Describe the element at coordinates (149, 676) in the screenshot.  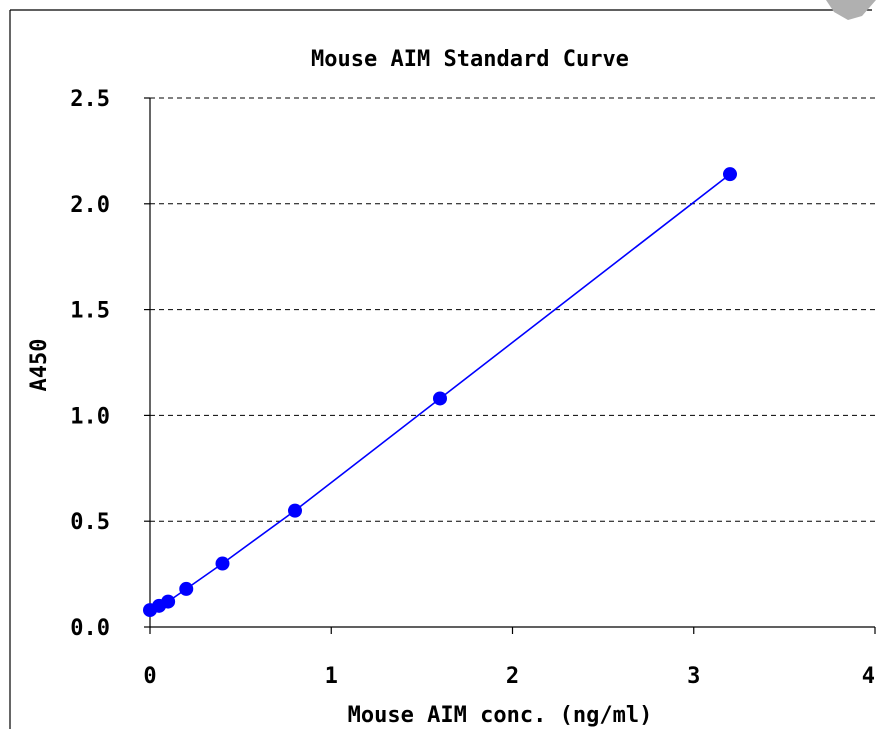
I see `x-tick-label: 0` at that location.